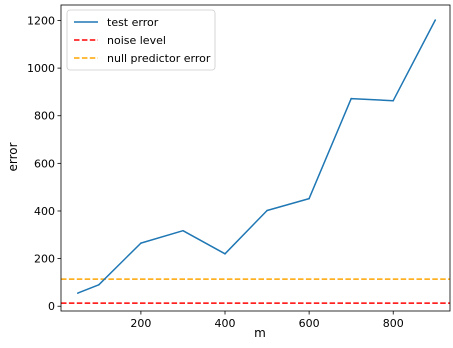  I want to click on x-axis-label: m, so click(260, 333).